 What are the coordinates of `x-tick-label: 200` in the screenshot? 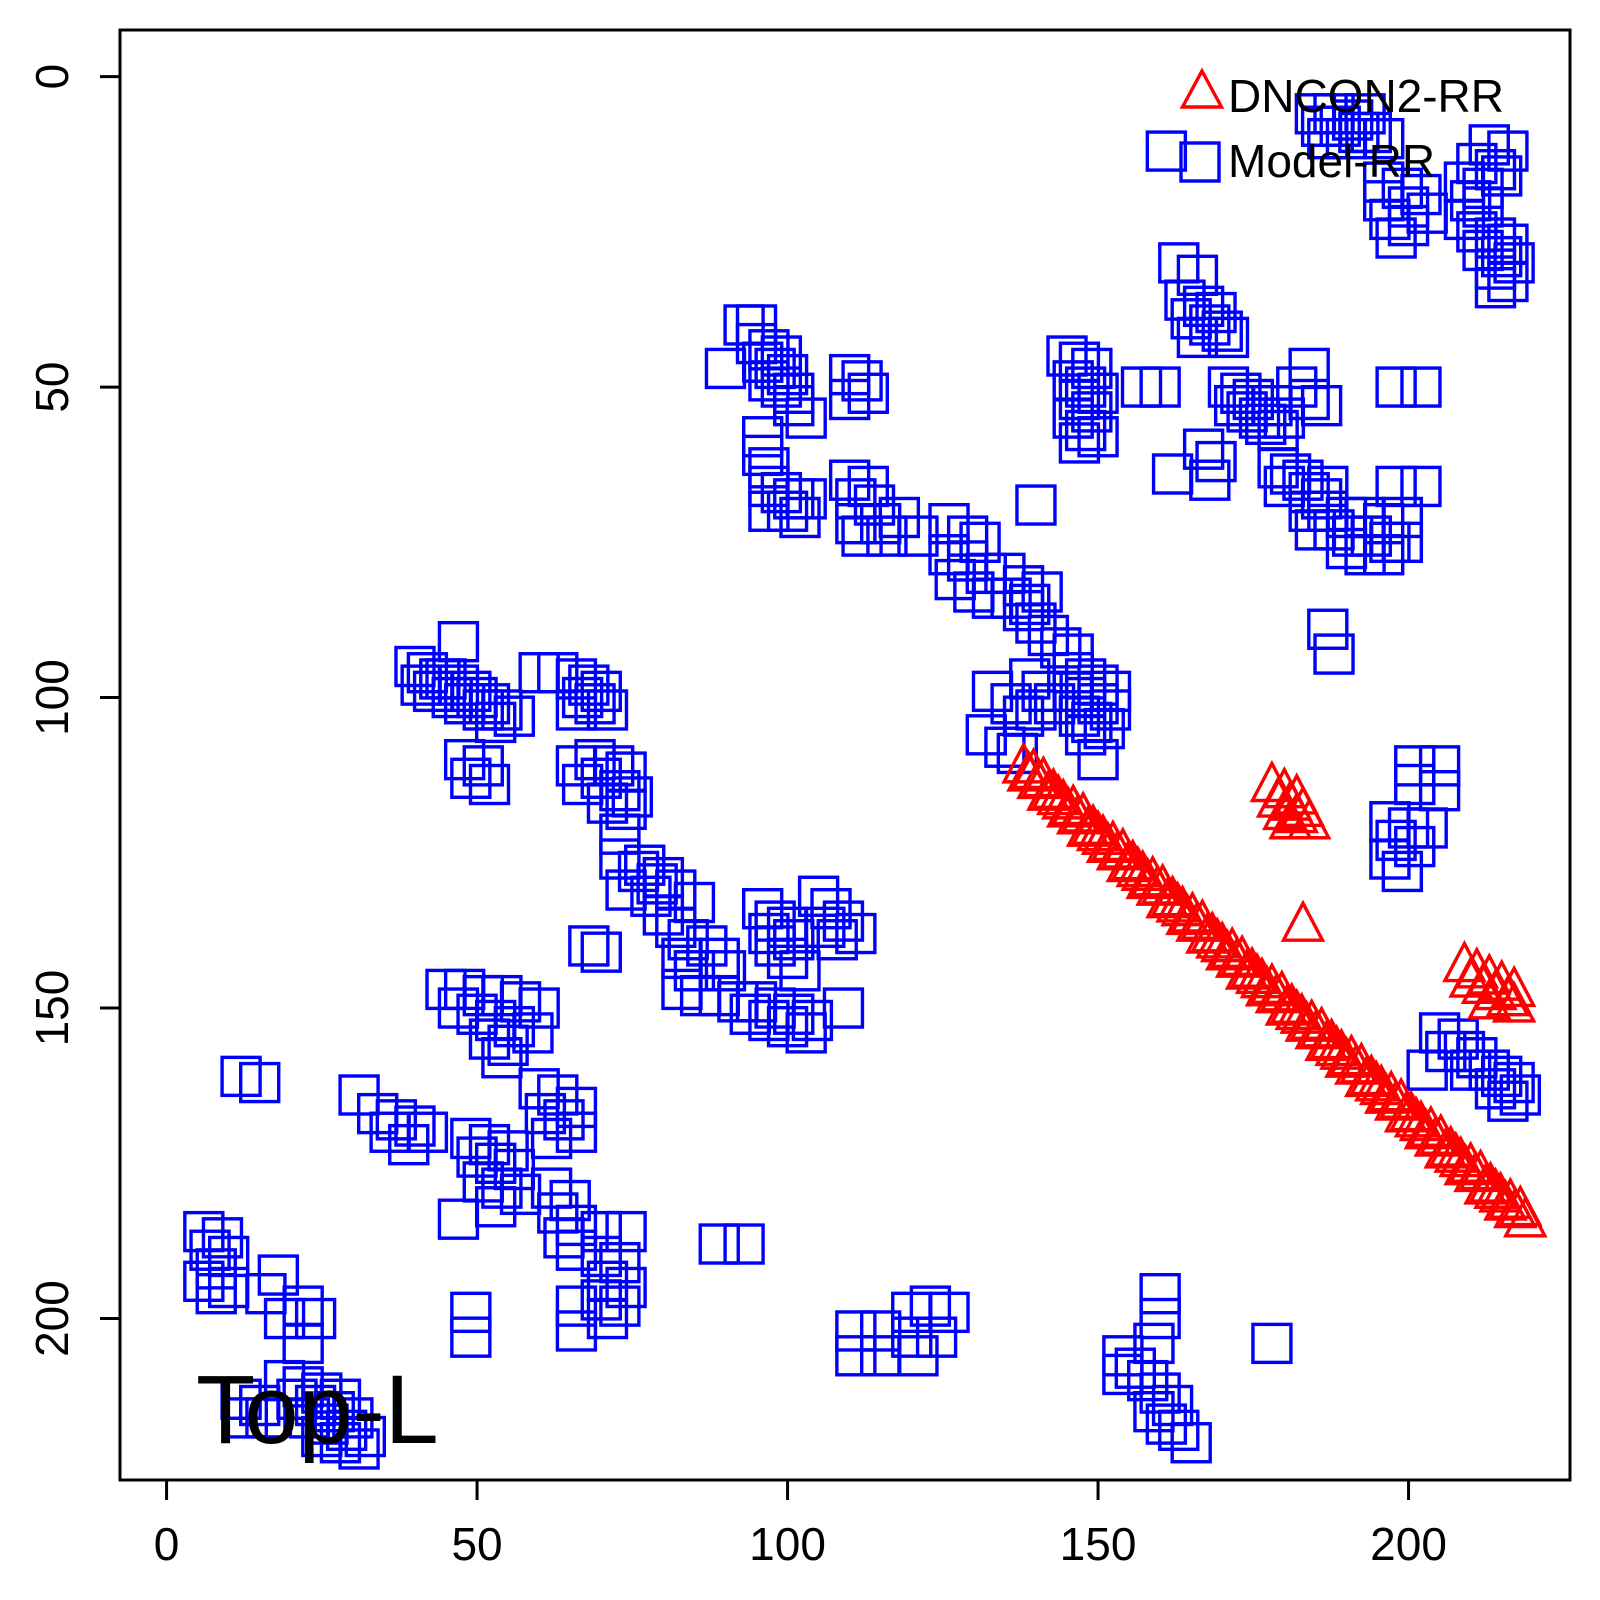 It's located at (1408, 1544).